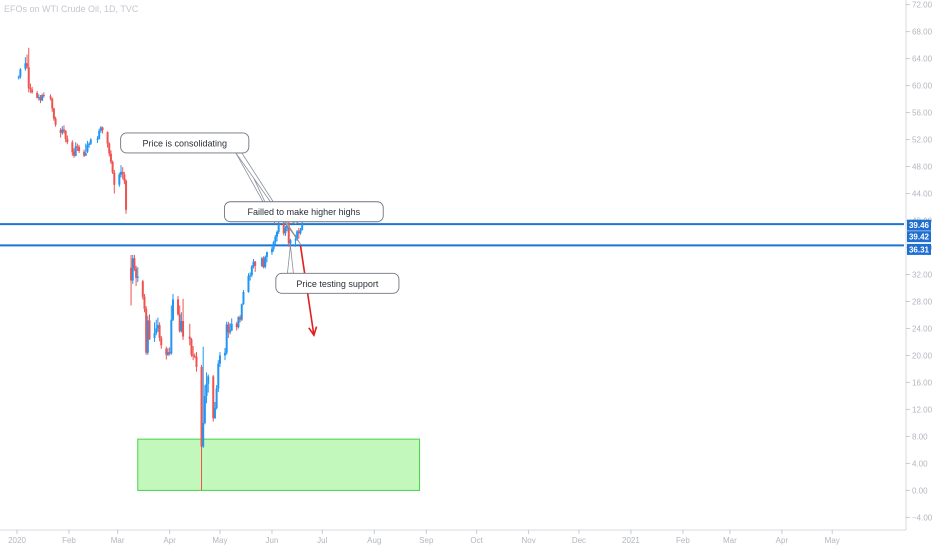 The image size is (932, 555). I want to click on x-tick-label: Nov, so click(528, 540).